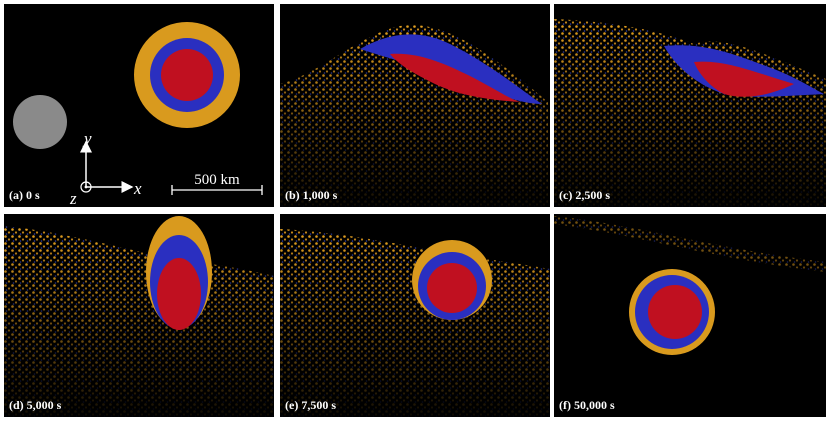  What do you see at coordinates (137, 188) in the screenshot?
I see `axis-x: x` at bounding box center [137, 188].